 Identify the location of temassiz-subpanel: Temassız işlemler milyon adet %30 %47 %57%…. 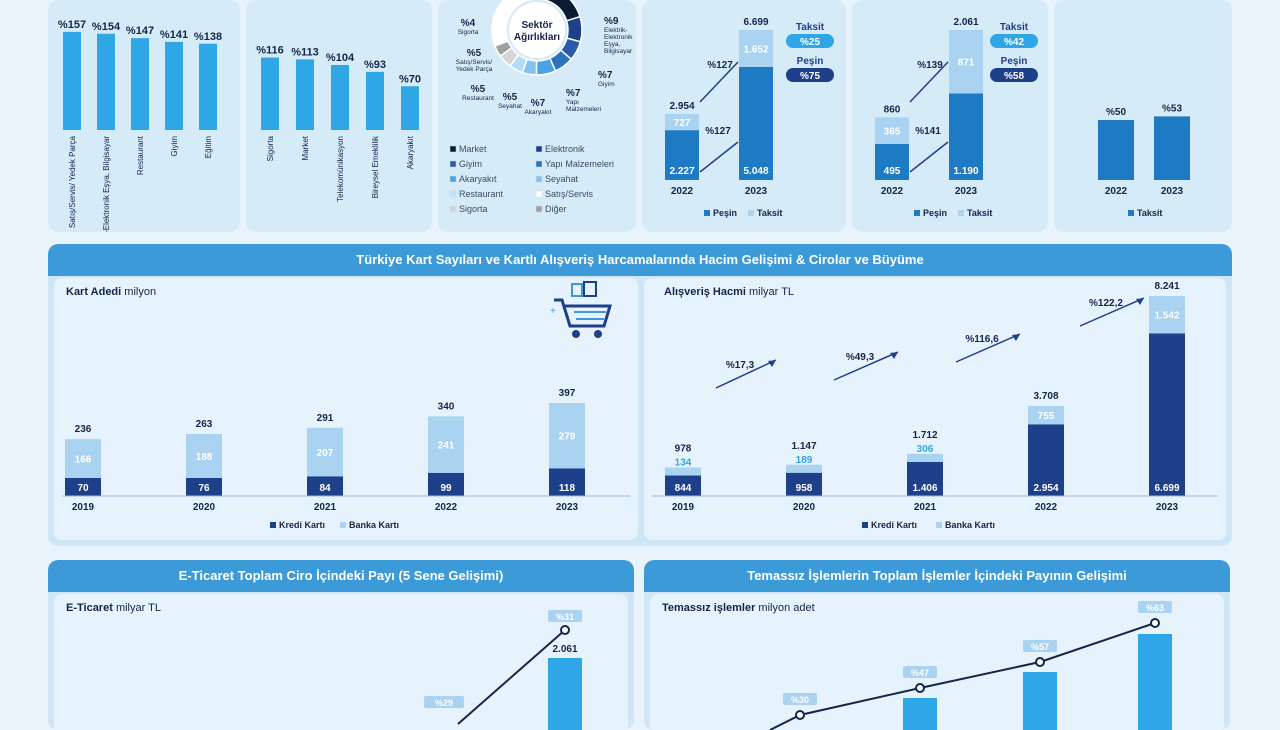
(937, 662).